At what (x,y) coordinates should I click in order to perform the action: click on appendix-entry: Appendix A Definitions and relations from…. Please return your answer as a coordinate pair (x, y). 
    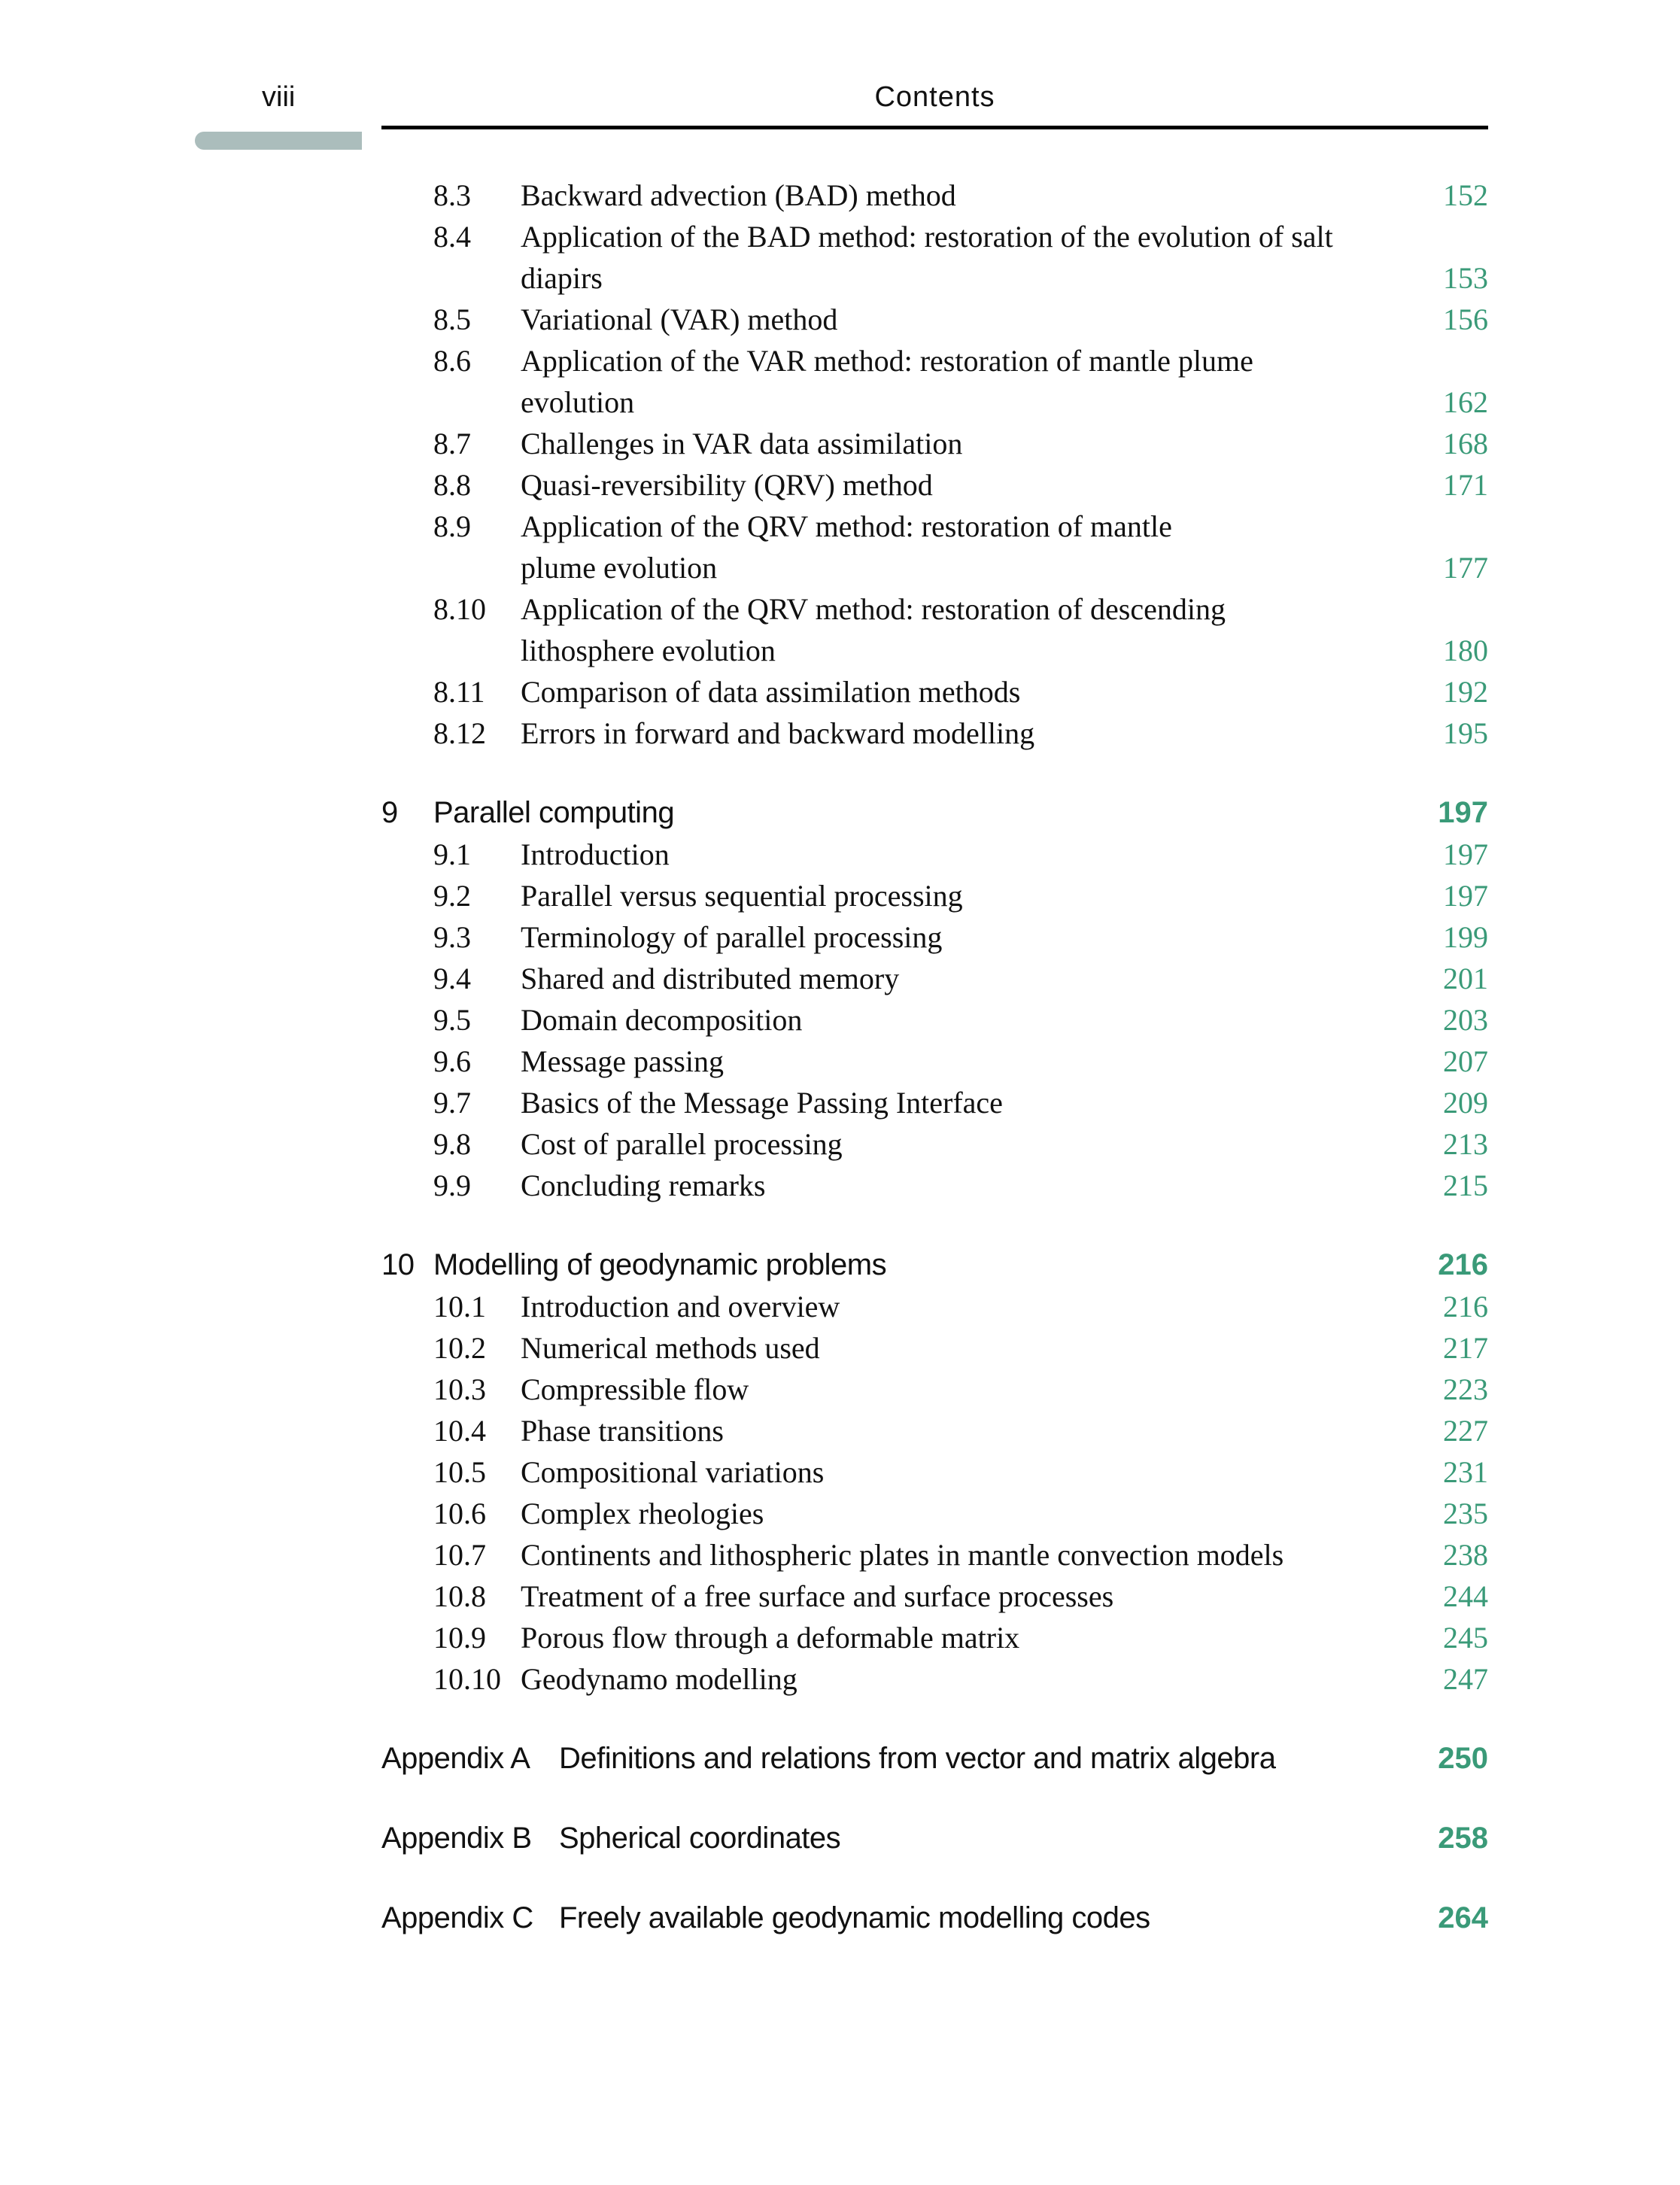
    Looking at the image, I should click on (840, 1759).